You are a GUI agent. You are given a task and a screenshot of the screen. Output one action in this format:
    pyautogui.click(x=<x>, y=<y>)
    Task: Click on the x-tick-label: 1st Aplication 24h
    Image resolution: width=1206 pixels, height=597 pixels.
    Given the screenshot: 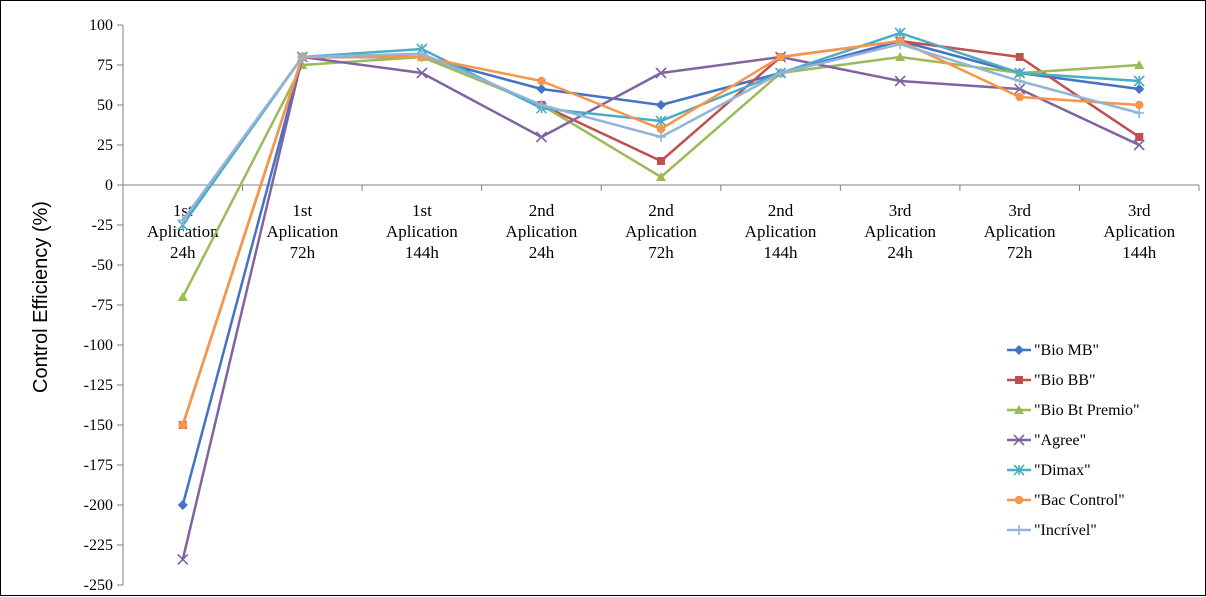 What is the action you would take?
    pyautogui.click(x=183, y=231)
    